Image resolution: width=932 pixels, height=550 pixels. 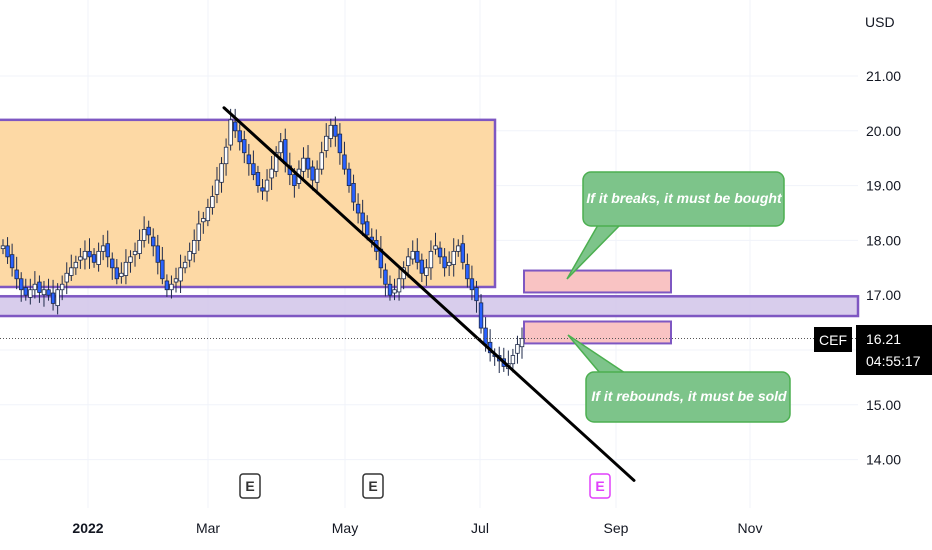 I want to click on price-tick: 19.00, so click(x=883, y=186).